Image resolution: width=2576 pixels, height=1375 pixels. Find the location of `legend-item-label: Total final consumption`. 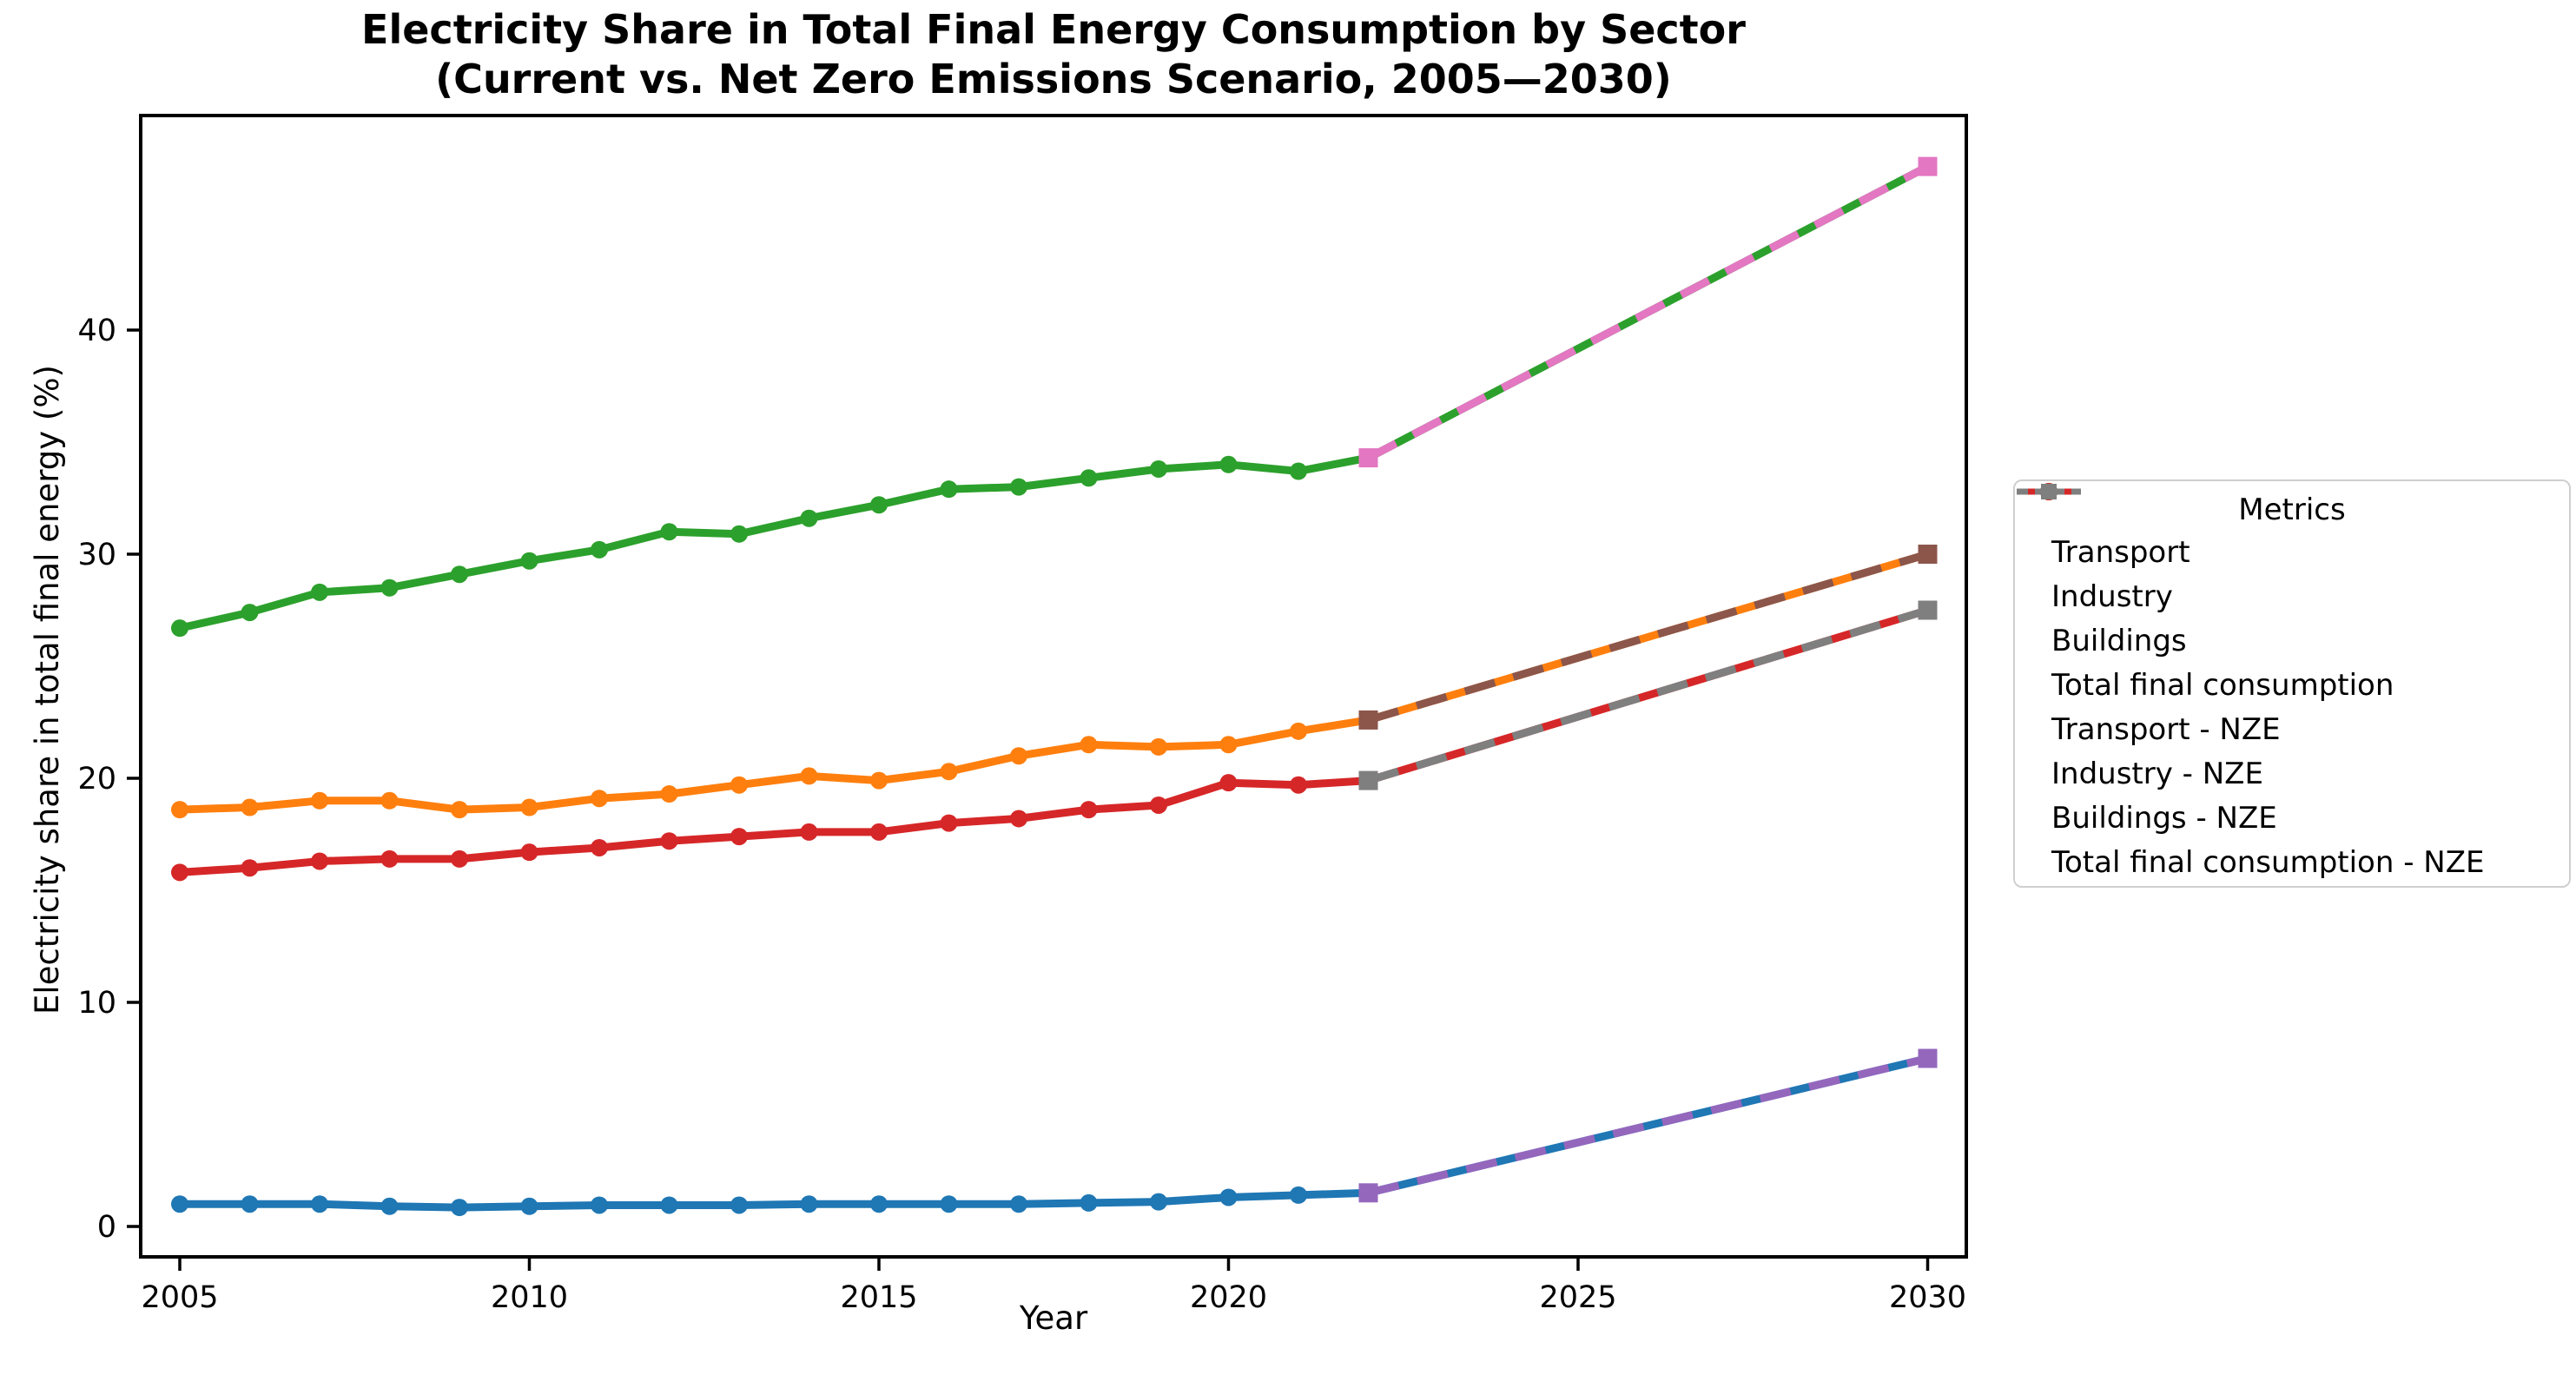

legend-item-label: Total final consumption is located at coordinates (2222, 685).